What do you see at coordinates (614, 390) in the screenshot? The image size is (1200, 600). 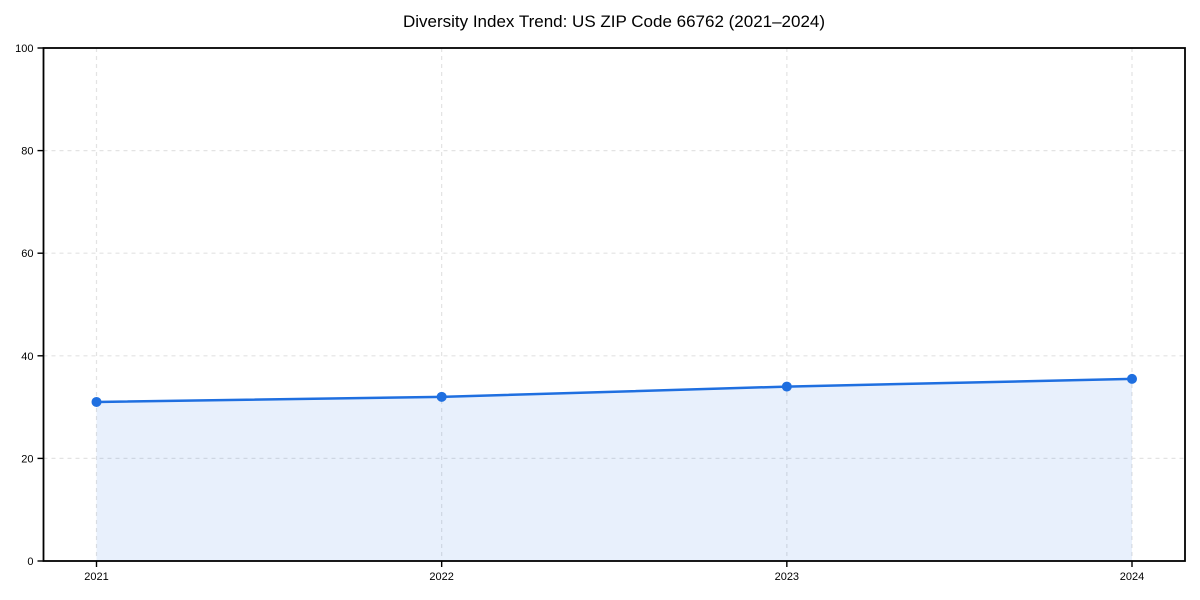 I see `trend-line` at bounding box center [614, 390].